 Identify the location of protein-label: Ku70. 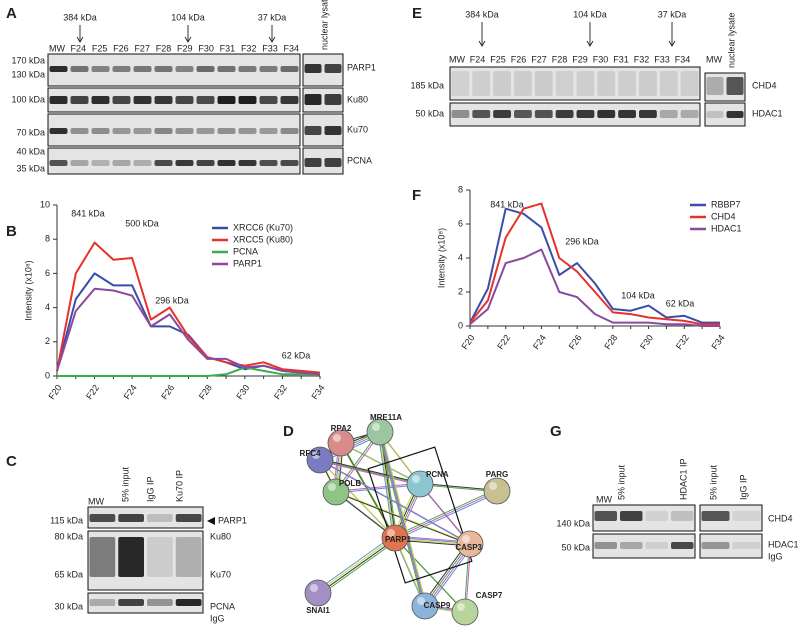
(357, 129).